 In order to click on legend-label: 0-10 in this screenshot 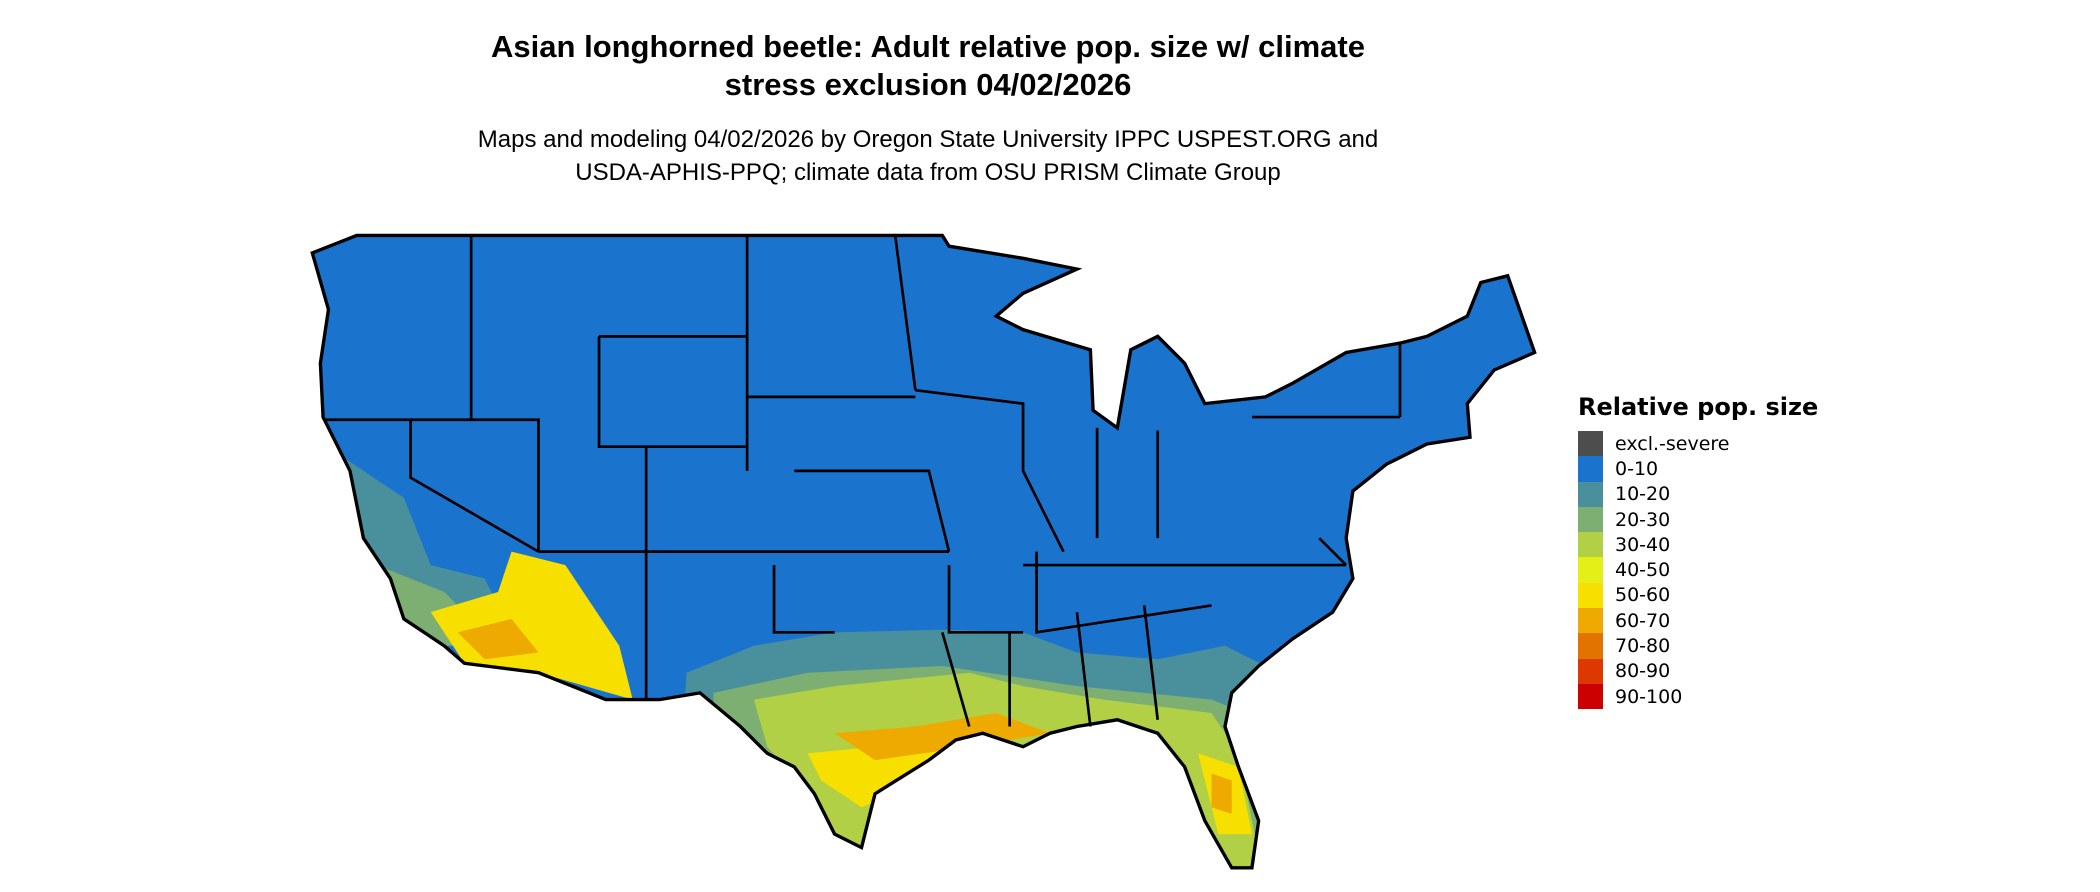, I will do `click(1637, 468)`.